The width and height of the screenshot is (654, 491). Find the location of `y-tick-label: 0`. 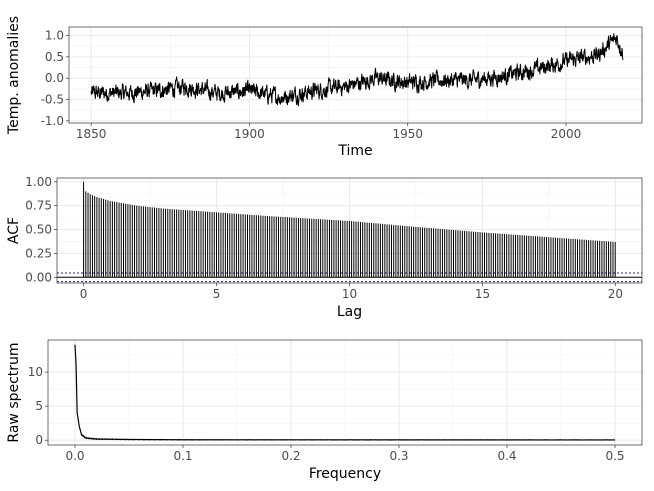

y-tick-label: 0 is located at coordinates (39, 440).